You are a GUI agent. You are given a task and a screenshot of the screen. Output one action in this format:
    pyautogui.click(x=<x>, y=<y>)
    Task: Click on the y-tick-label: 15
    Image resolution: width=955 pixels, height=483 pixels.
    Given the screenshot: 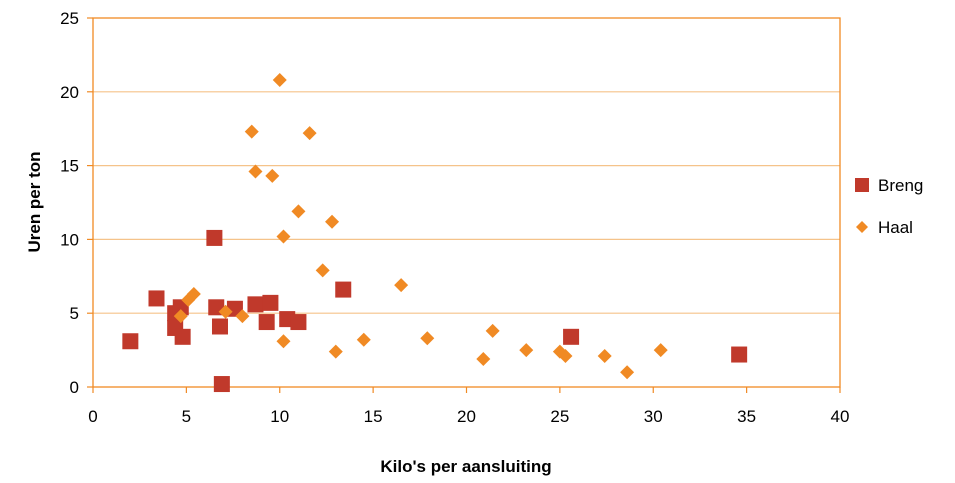 What is the action you would take?
    pyautogui.click(x=69, y=166)
    